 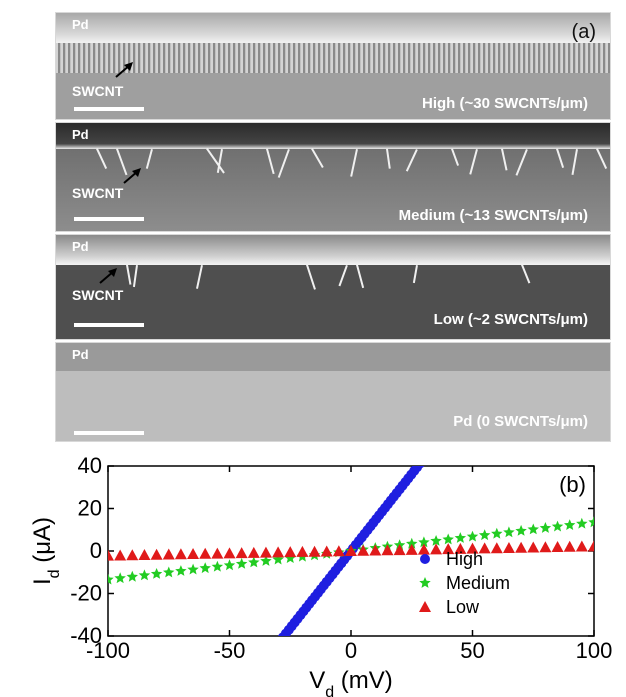 What do you see at coordinates (463, 607) in the screenshot?
I see `legend-label-low: Low` at bounding box center [463, 607].